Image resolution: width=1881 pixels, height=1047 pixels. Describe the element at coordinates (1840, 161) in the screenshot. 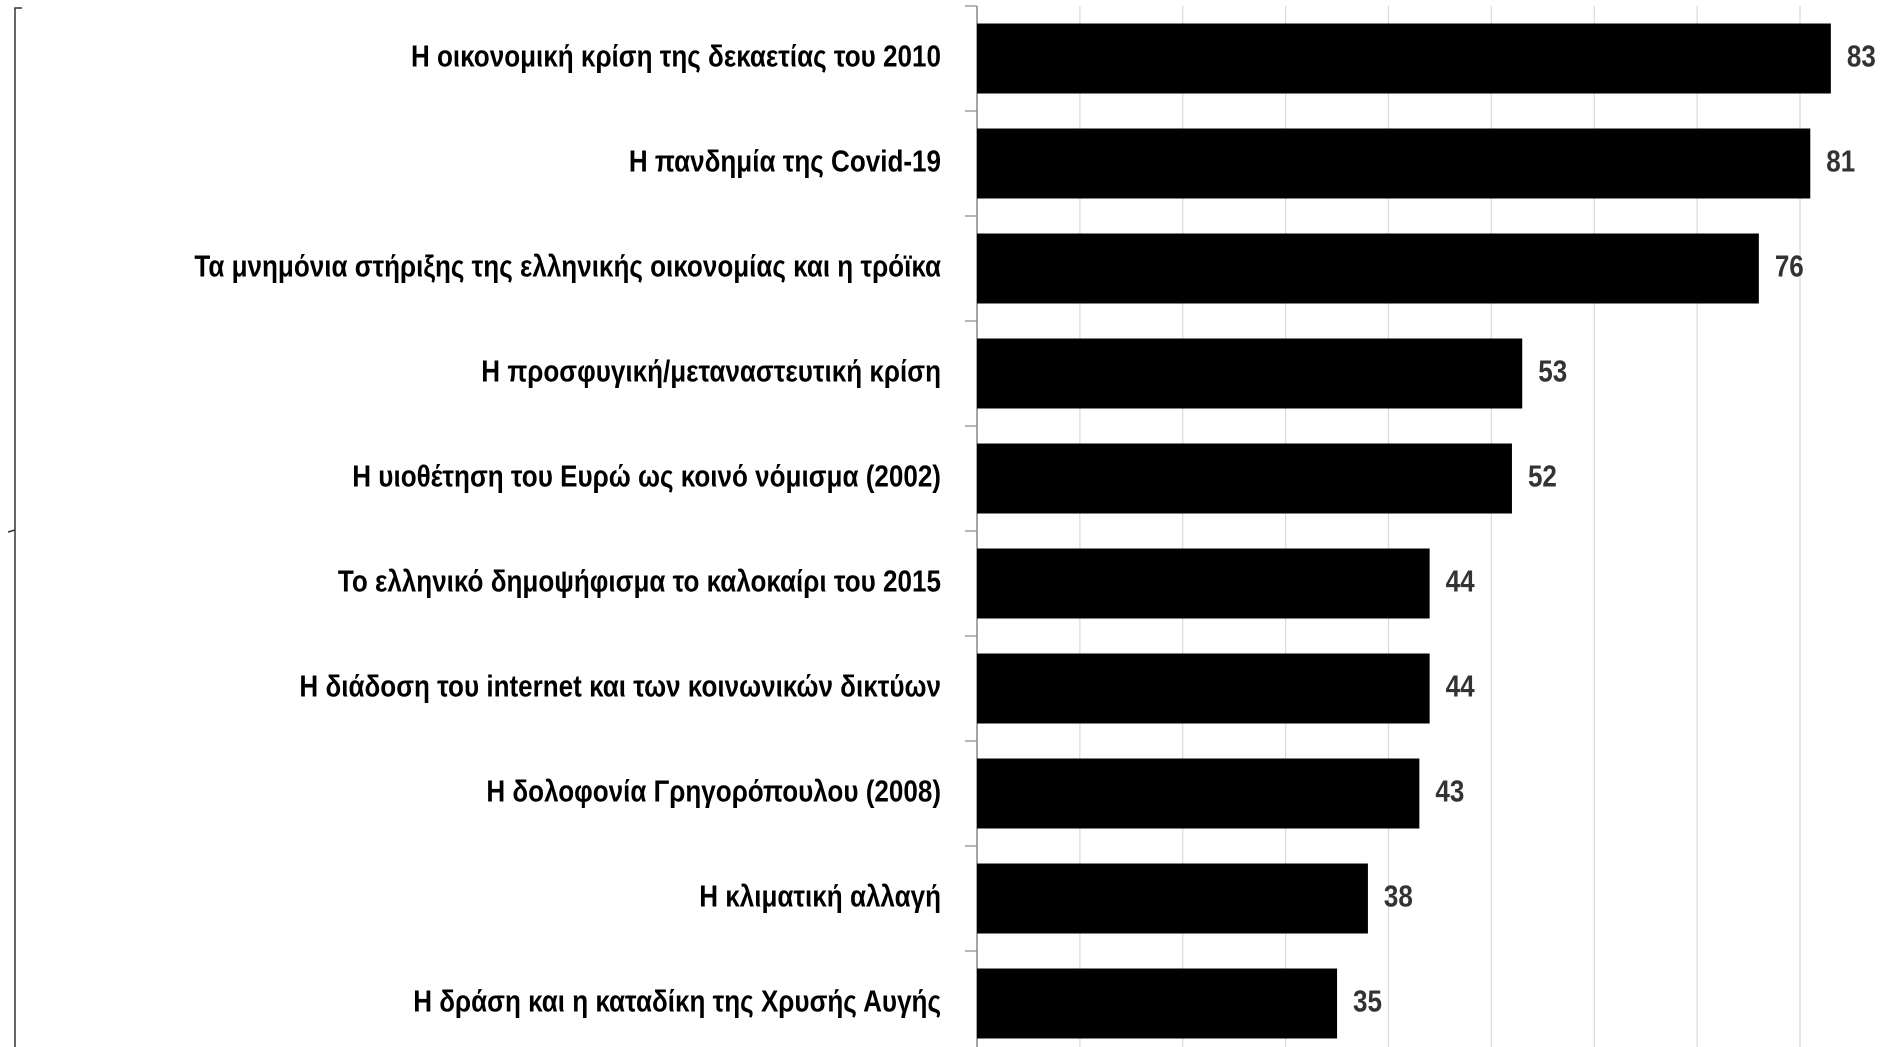

I see `value-label: 81` at that location.